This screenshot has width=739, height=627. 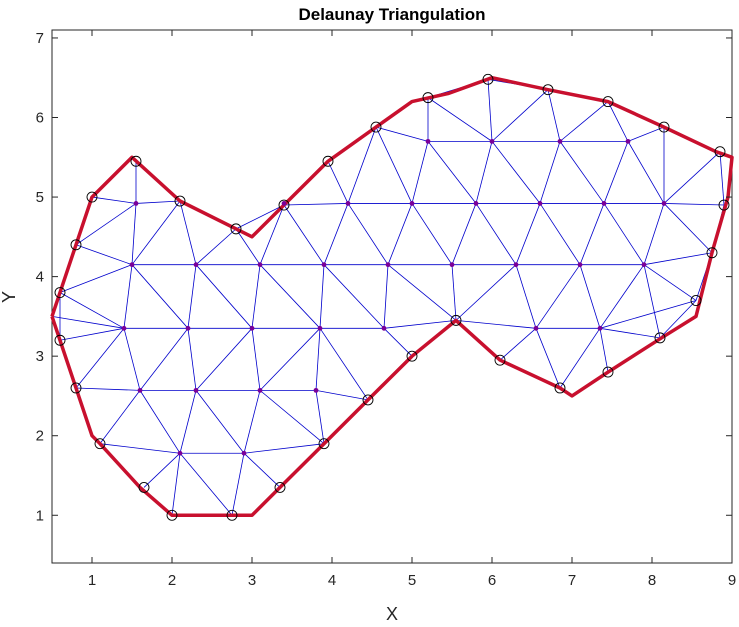 I want to click on y-tick-label-4: 4, so click(x=40, y=277).